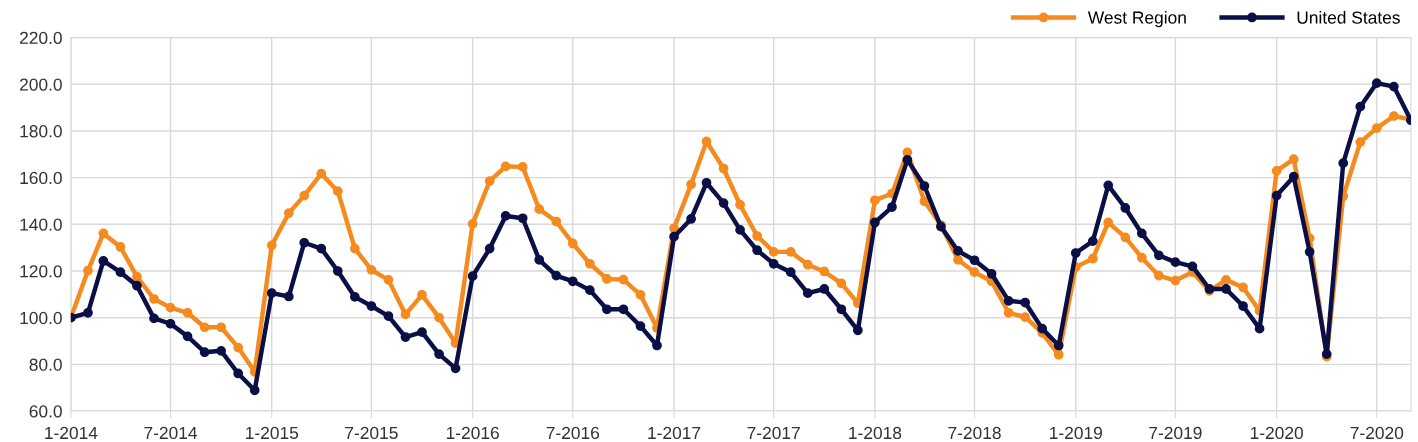 This screenshot has height=442, width=1418. What do you see at coordinates (1377, 433) in the screenshot?
I see `x-tick-label: 7-2020` at bounding box center [1377, 433].